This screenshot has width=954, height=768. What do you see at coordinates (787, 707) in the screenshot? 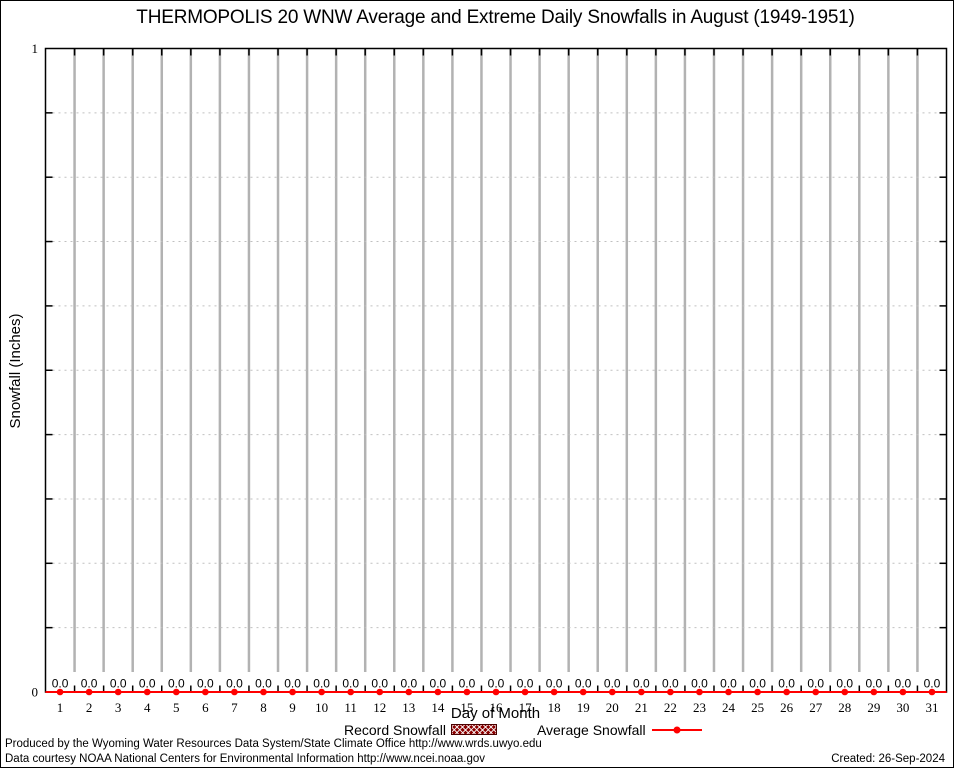
I see `x-axis-tick-label: 26` at bounding box center [787, 707].